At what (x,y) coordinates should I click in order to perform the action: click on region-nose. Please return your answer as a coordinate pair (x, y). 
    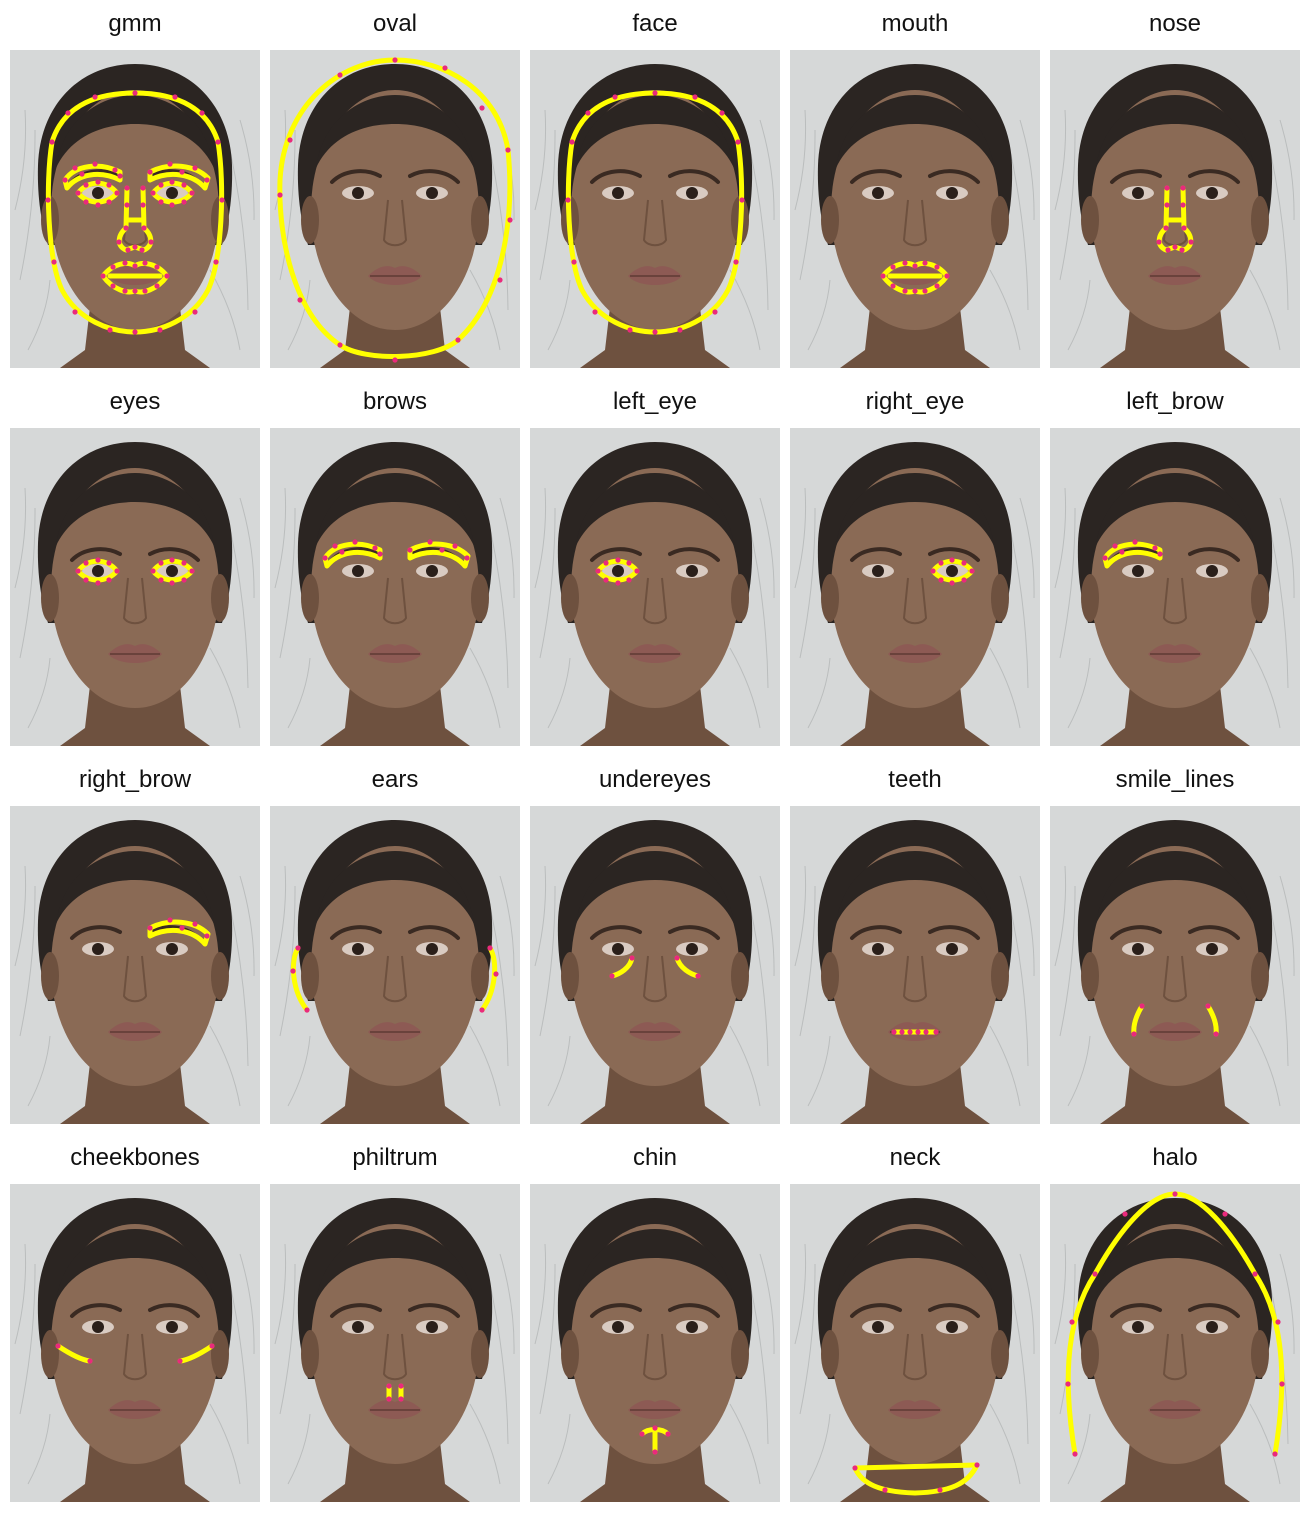
    Looking at the image, I should click on (135, 219).